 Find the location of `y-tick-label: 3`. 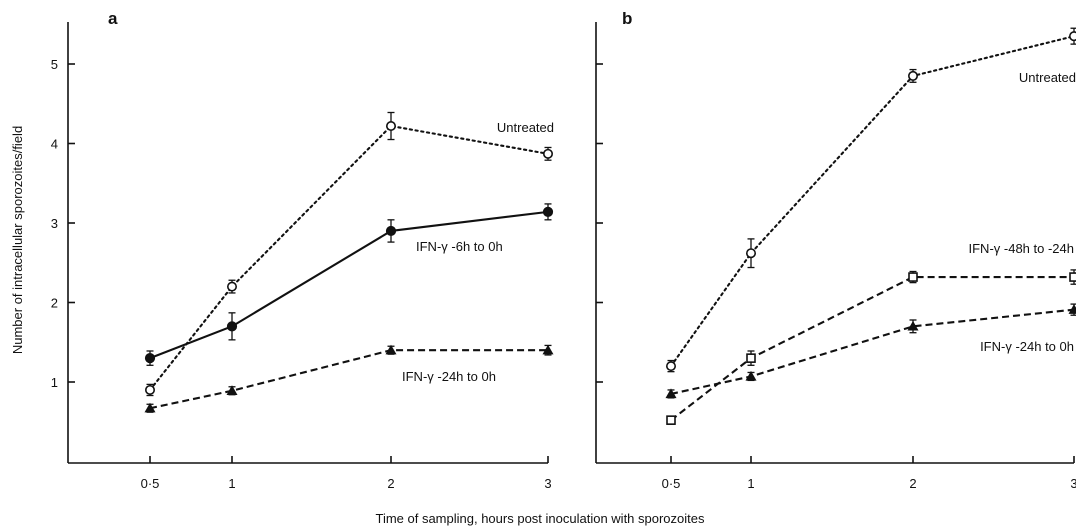

y-tick-label: 3 is located at coordinates (54, 223).